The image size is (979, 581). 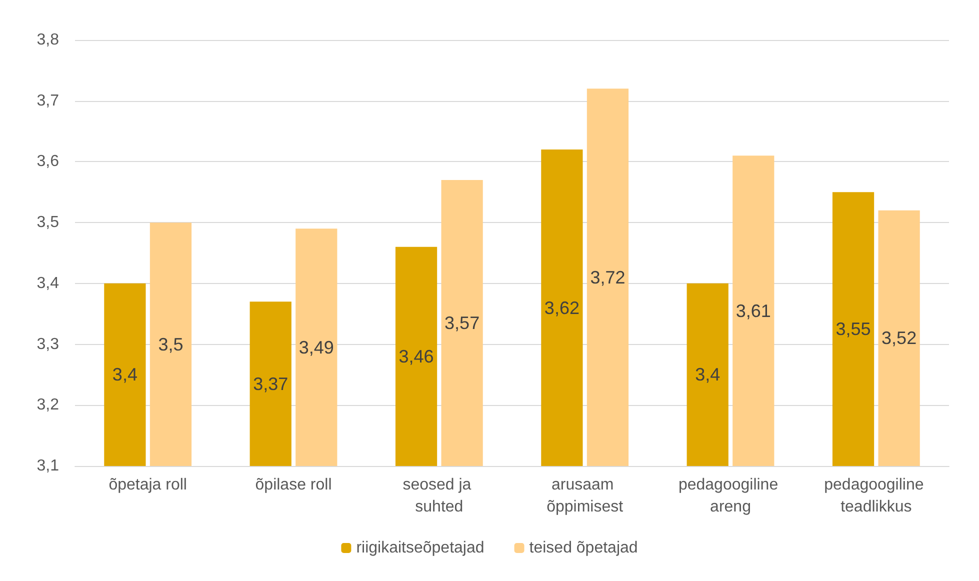 What do you see at coordinates (48, 161) in the screenshot?
I see `y-tick-label: 3,6` at bounding box center [48, 161].